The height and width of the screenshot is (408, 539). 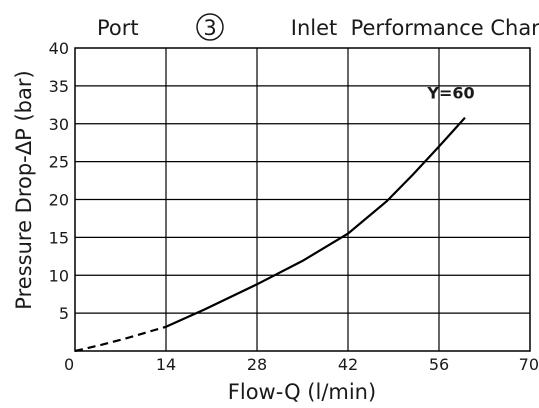 What do you see at coordinates (348, 364) in the screenshot?
I see `x-tick-label: 42` at bounding box center [348, 364].